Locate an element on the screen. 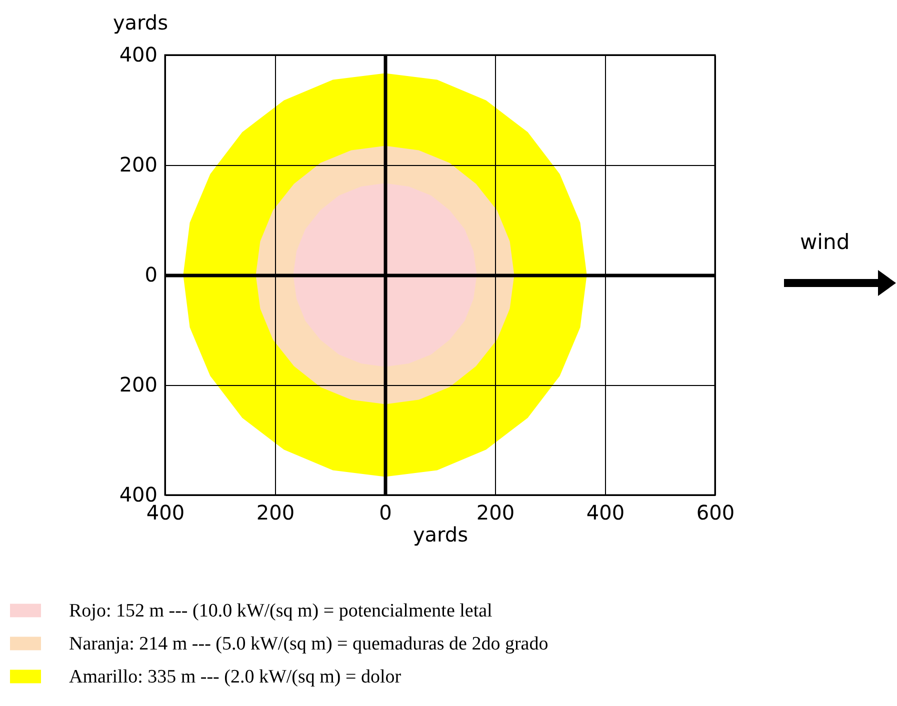 The width and height of the screenshot is (897, 706). x-axis-title: yards is located at coordinates (440, 534).